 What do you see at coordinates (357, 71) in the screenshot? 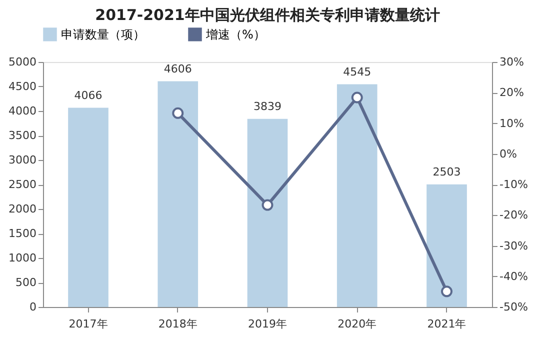
I see `data-label: 4545` at bounding box center [357, 71].